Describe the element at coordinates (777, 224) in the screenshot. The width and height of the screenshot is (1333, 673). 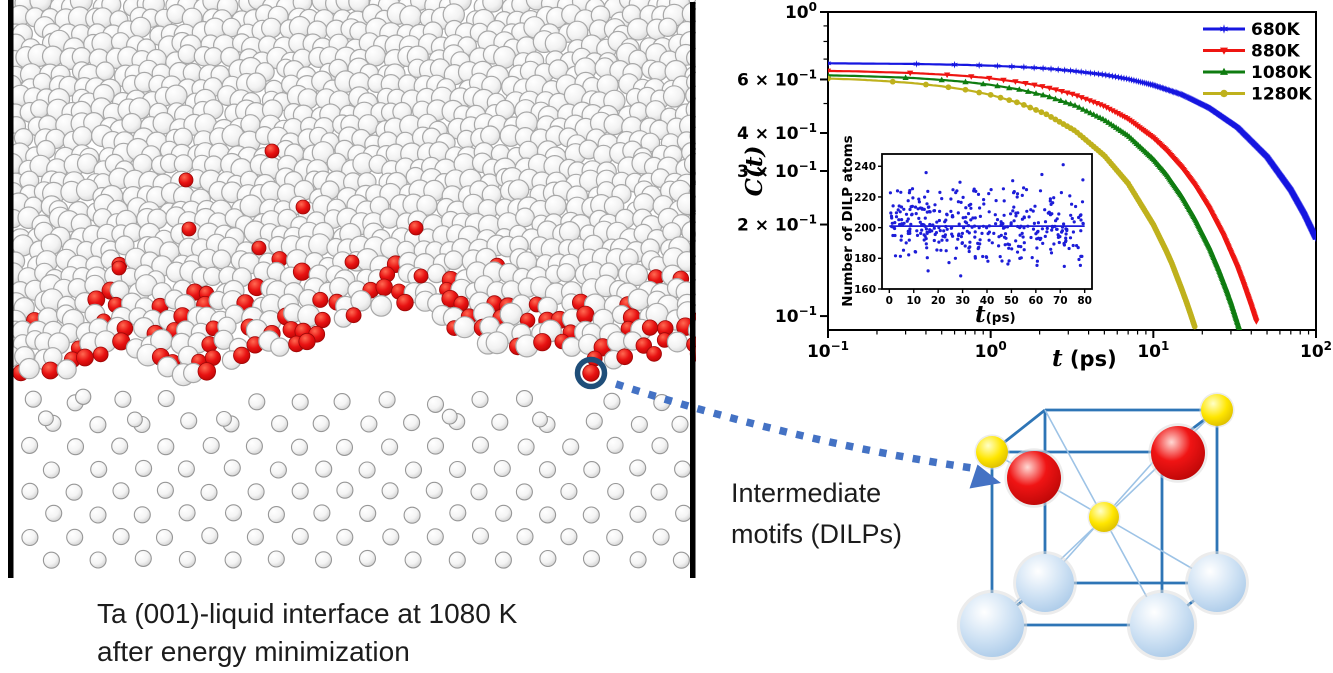
I see `svg-text: 2 × 10⁻¹` at that location.